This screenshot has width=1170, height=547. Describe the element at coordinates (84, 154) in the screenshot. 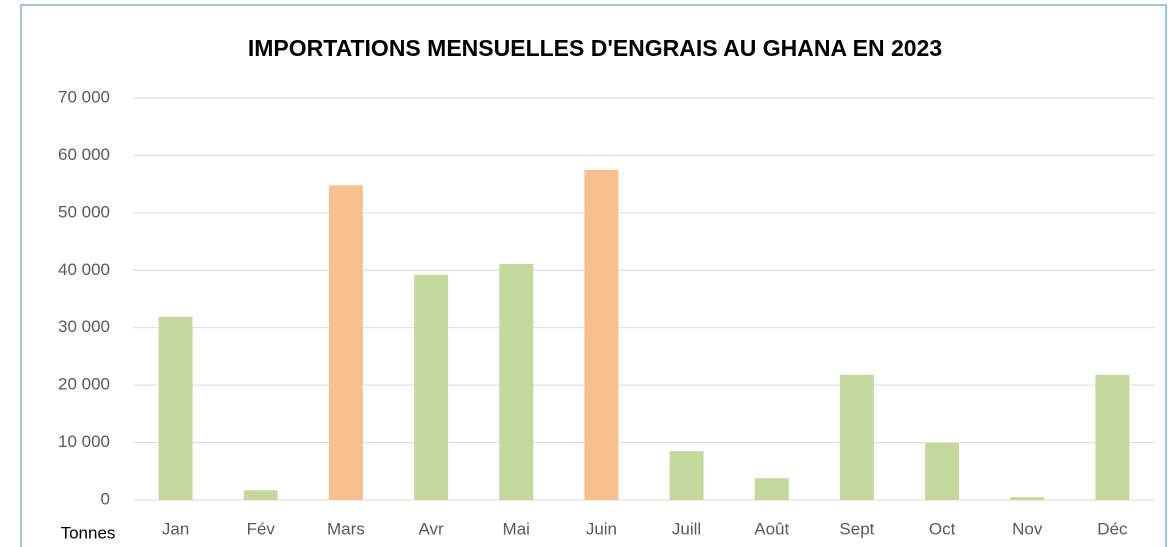

I see `y-tick-label: 60 000` at that location.